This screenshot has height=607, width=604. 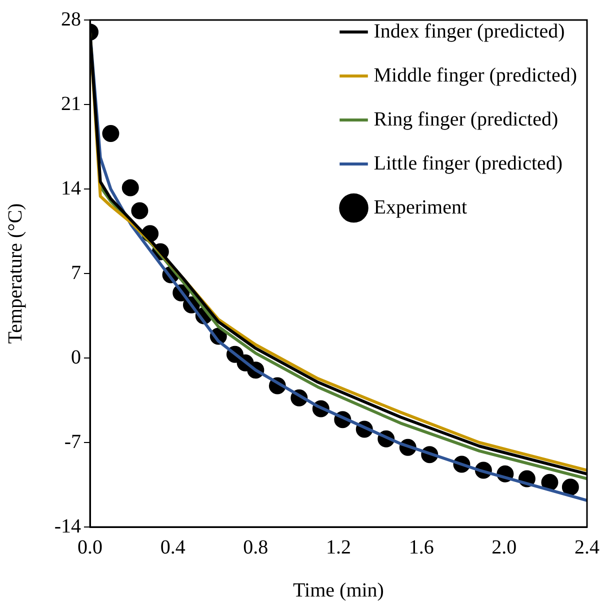 I want to click on x-tick-label: 1.6, so click(x=421, y=547).